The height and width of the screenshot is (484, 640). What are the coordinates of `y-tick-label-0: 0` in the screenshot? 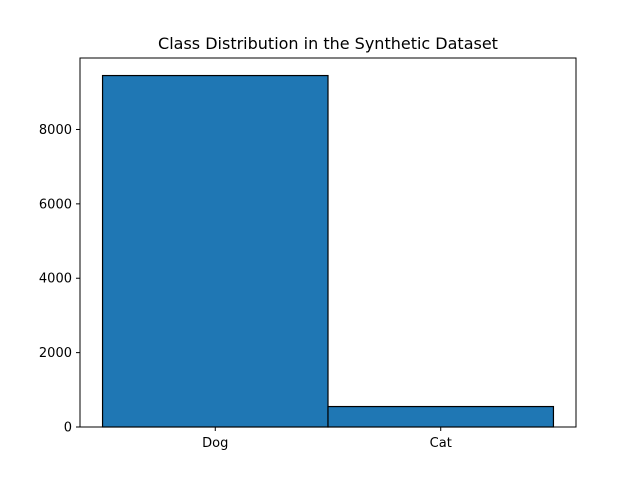 It's located at (68, 428).